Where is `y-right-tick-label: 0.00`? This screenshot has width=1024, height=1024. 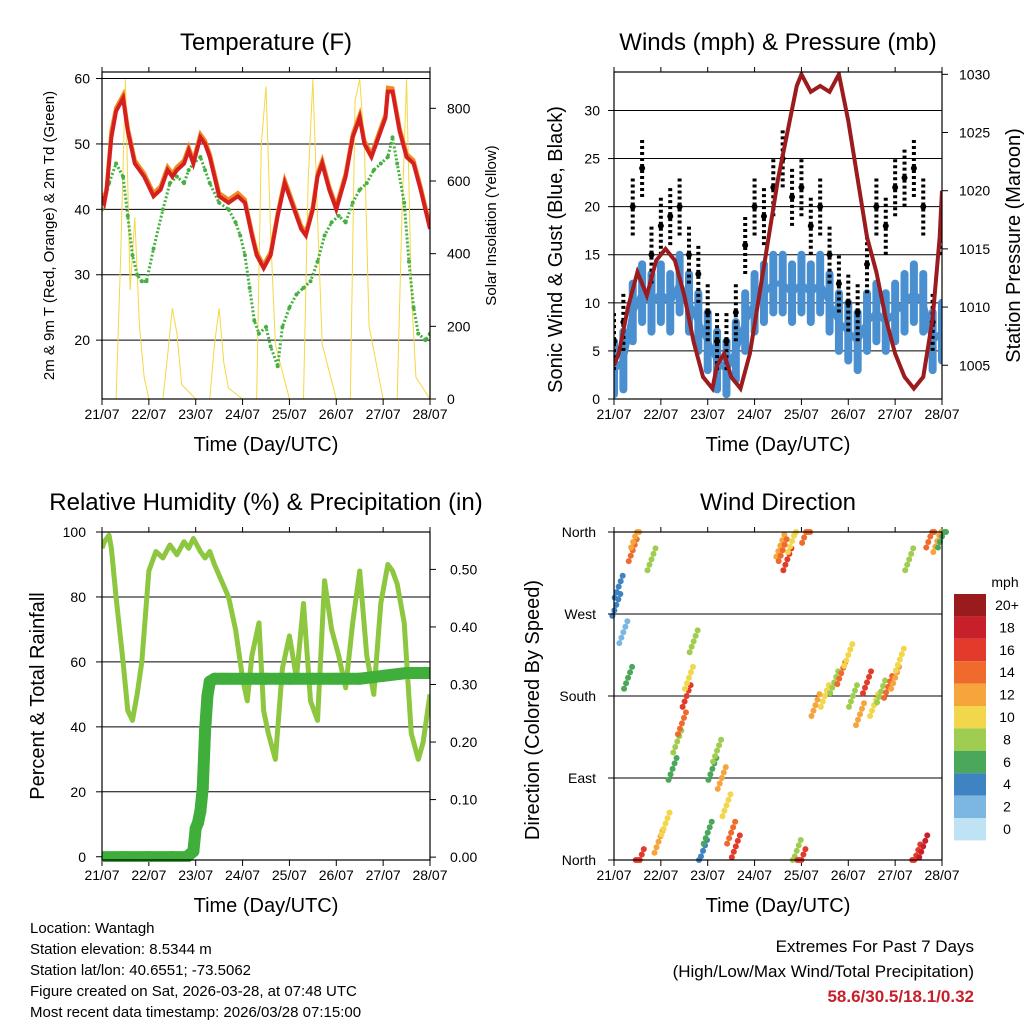 y-right-tick-label: 0.00 is located at coordinates (463, 857).